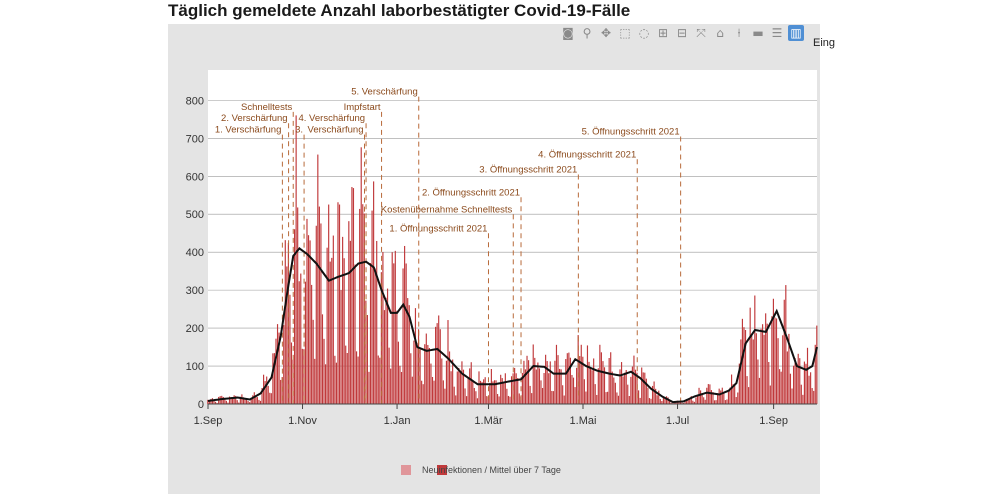 The width and height of the screenshot is (1000, 500). What do you see at coordinates (406, 470) in the screenshot?
I see `legend-swatch-bars` at bounding box center [406, 470].